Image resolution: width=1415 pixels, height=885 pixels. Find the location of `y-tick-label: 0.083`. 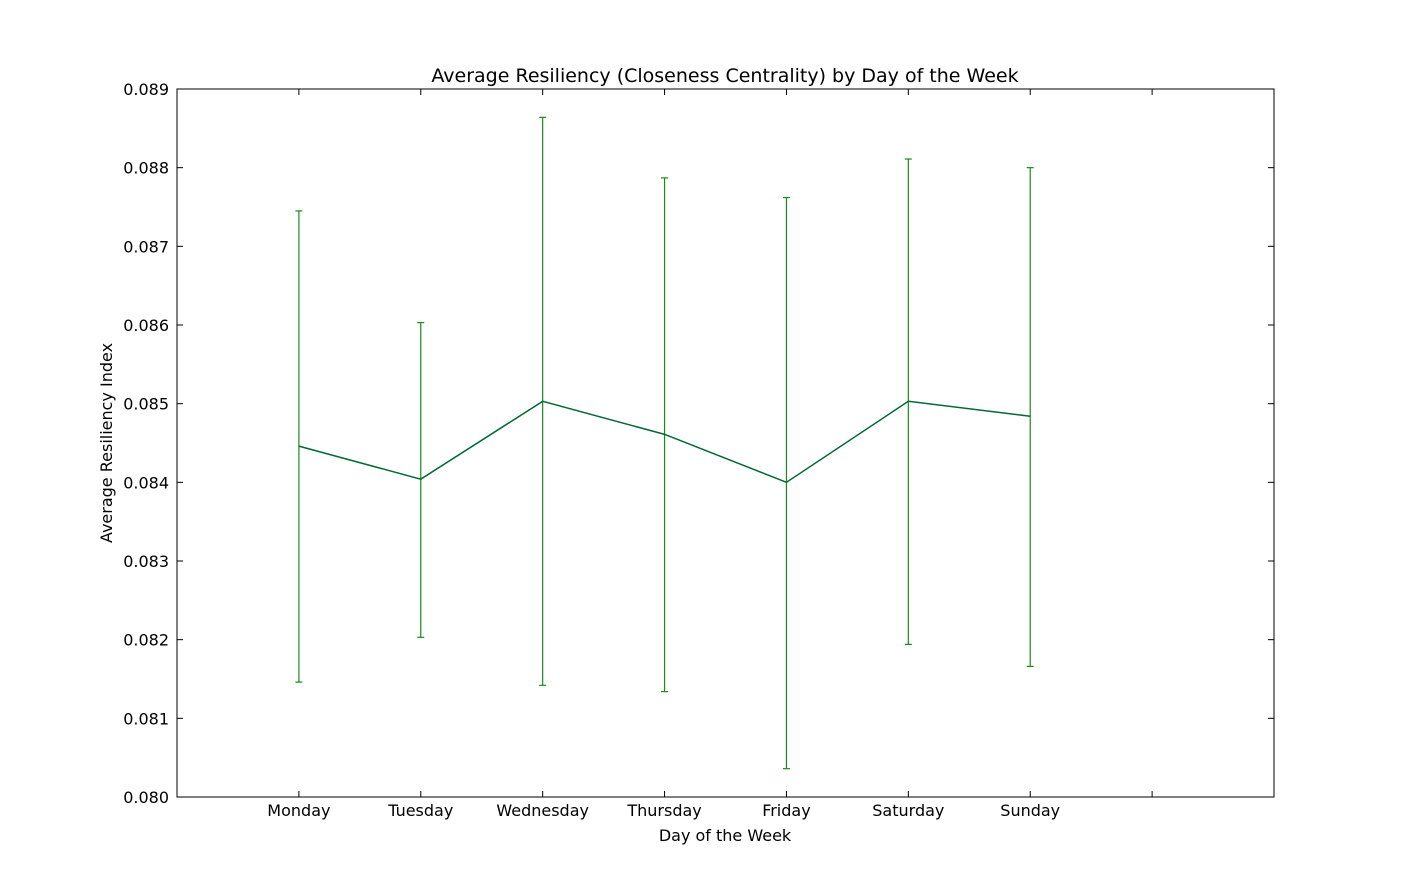

y-tick-label: 0.083 is located at coordinates (146, 561).